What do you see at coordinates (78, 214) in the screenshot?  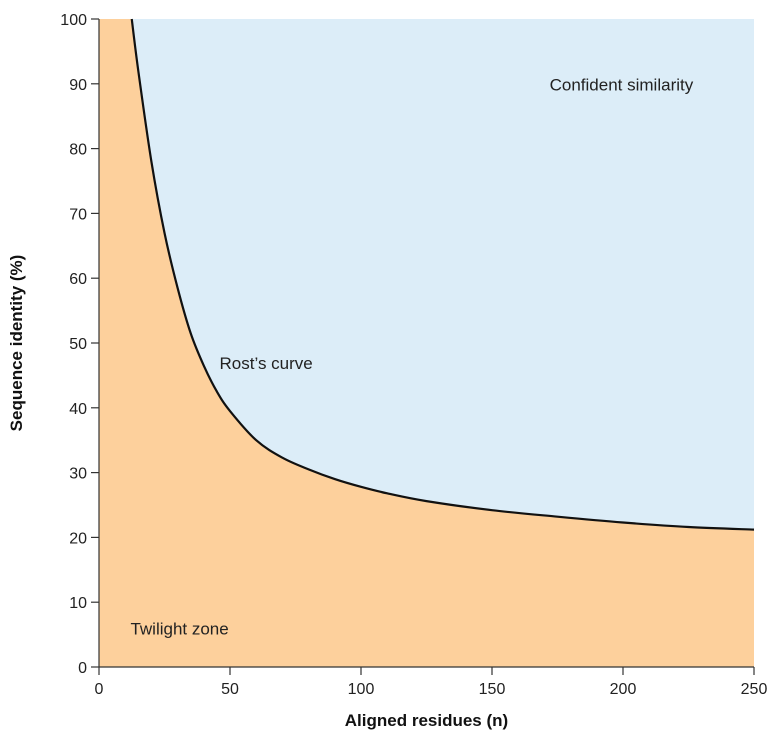 I see `y-tick-label: 70` at bounding box center [78, 214].